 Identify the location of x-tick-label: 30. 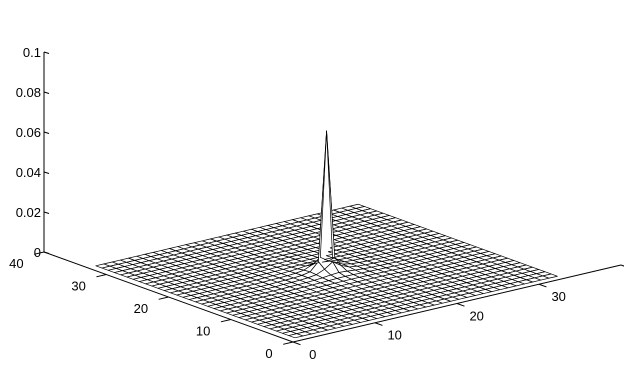
(558, 296).